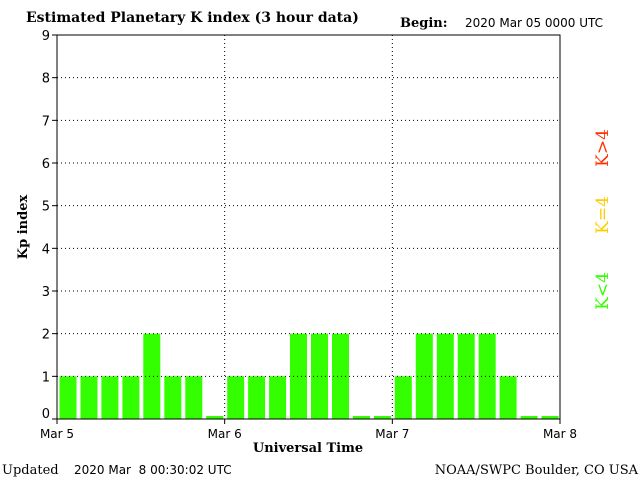  What do you see at coordinates (30, 470) in the screenshot?
I see `updated-label: Updated` at bounding box center [30, 470].